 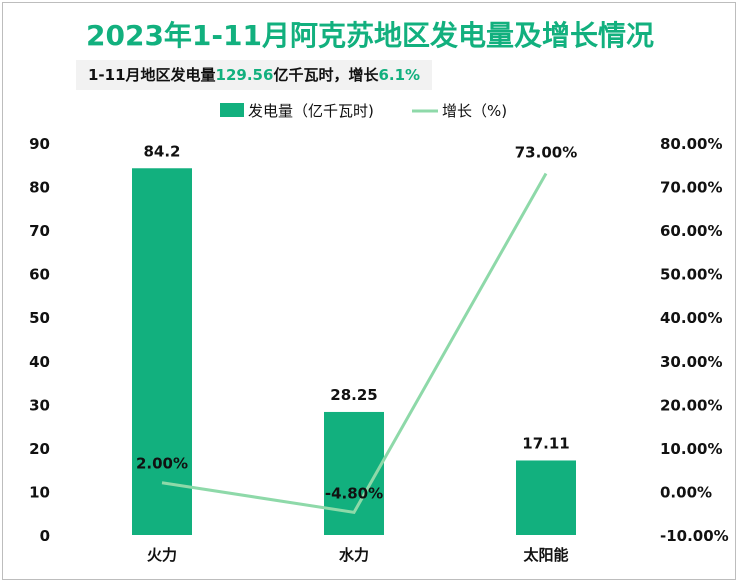 What do you see at coordinates (353, 395) in the screenshot?
I see `bar-value-label: 28.25` at bounding box center [353, 395].